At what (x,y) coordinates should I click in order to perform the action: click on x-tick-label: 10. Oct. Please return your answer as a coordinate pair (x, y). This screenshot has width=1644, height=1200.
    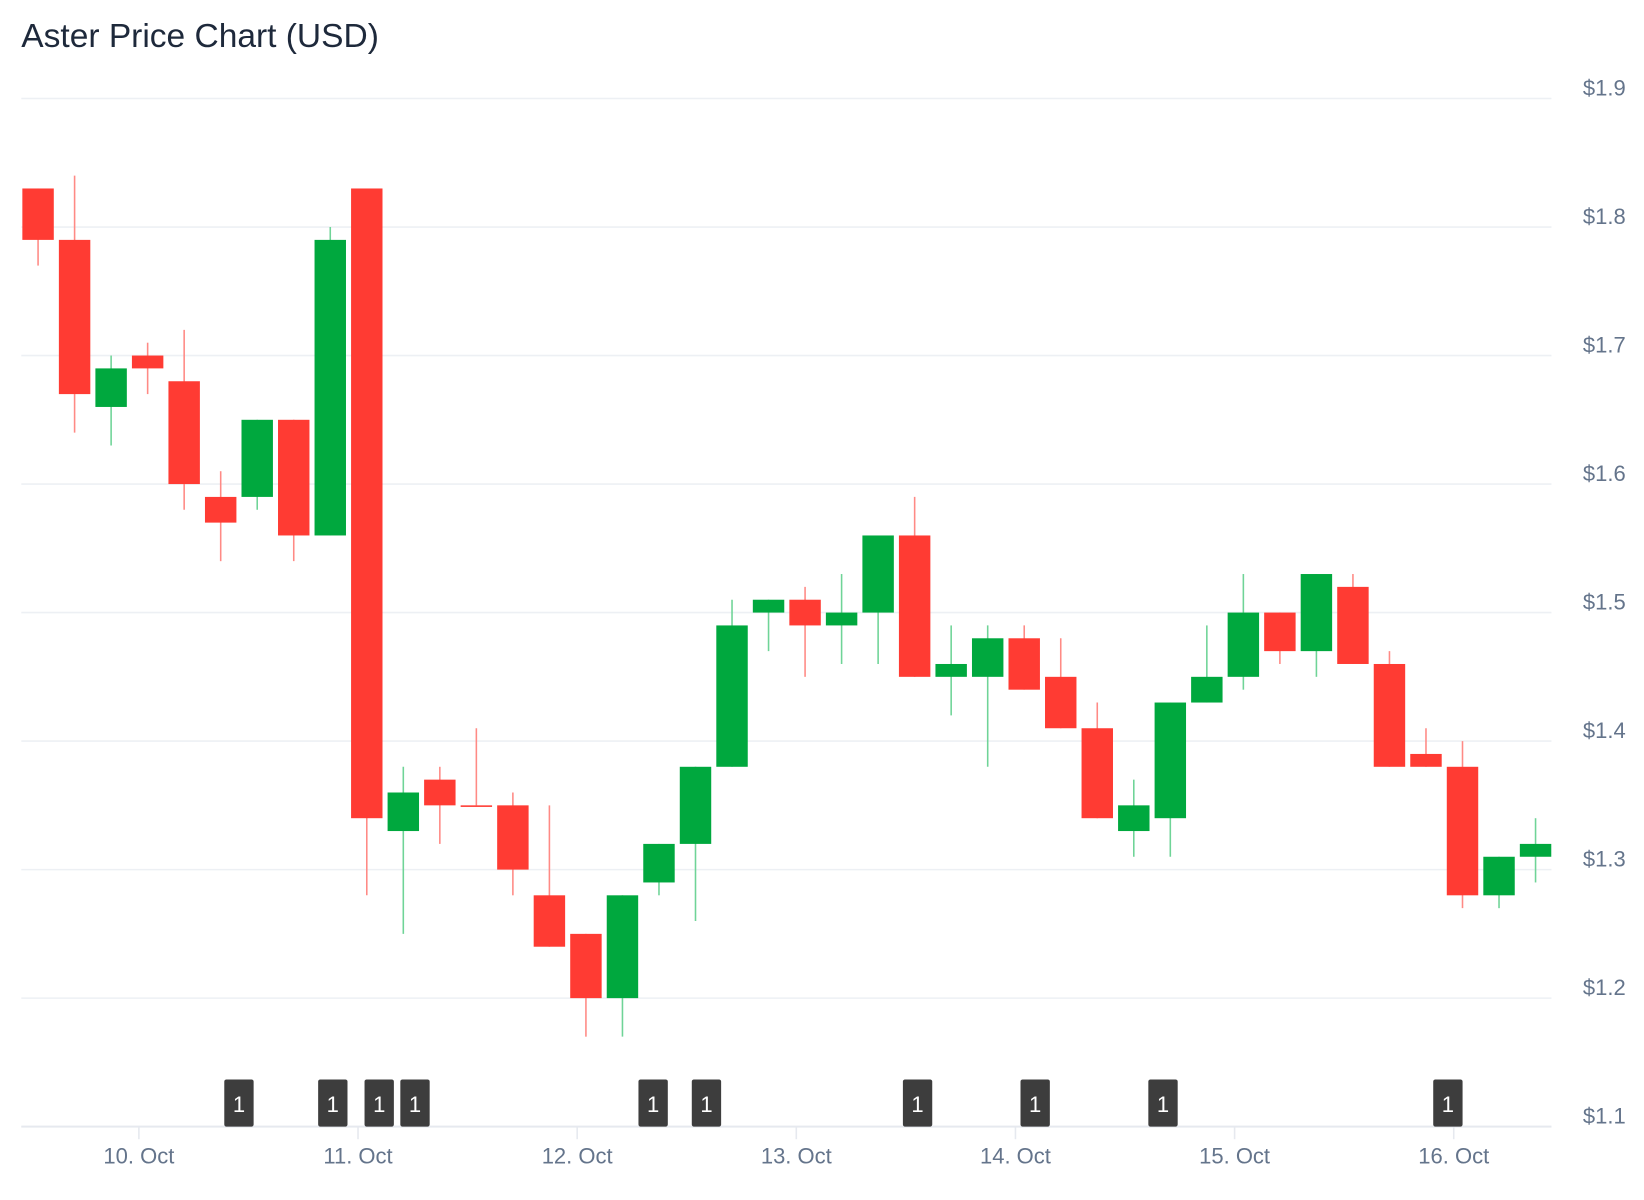
    Looking at the image, I should click on (138, 1155).